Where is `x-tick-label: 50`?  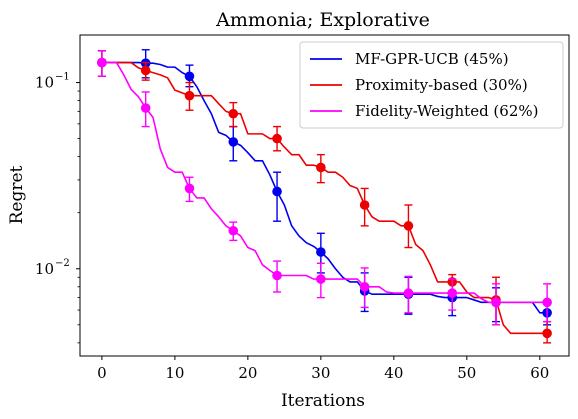
x-tick-label: 50 is located at coordinates (466, 373).